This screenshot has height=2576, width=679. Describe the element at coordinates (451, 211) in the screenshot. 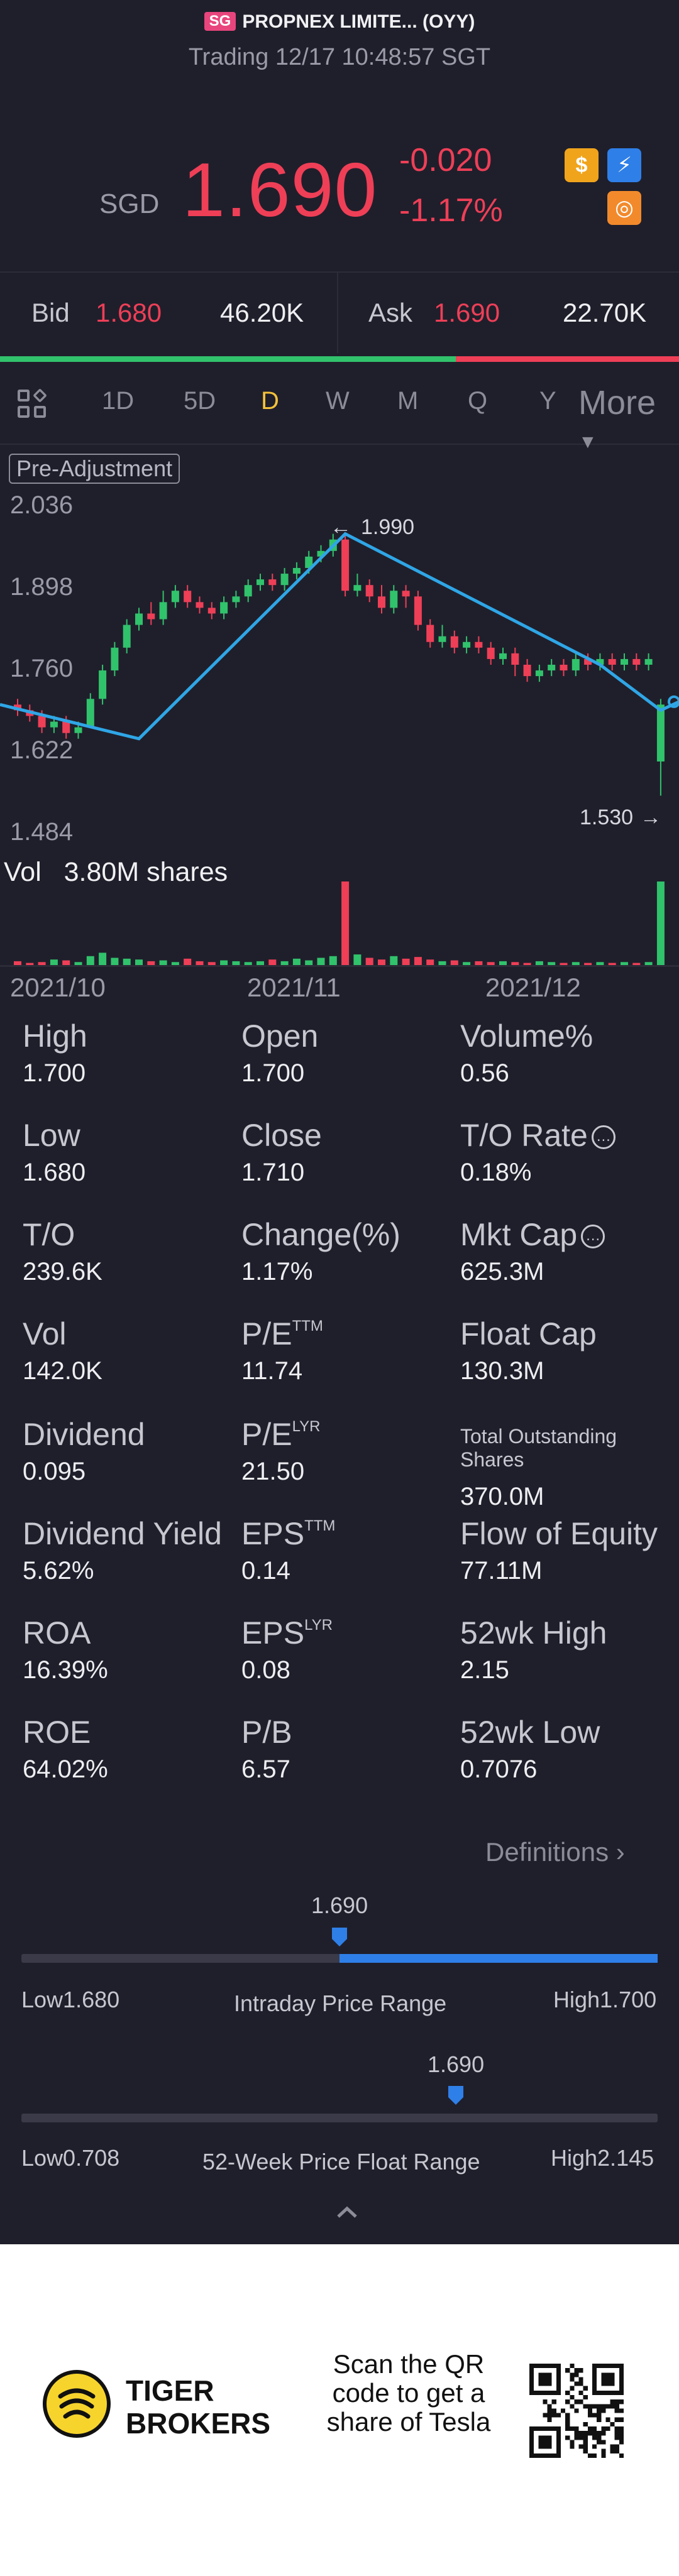

I see `price-change-percent: -1.17%` at that location.